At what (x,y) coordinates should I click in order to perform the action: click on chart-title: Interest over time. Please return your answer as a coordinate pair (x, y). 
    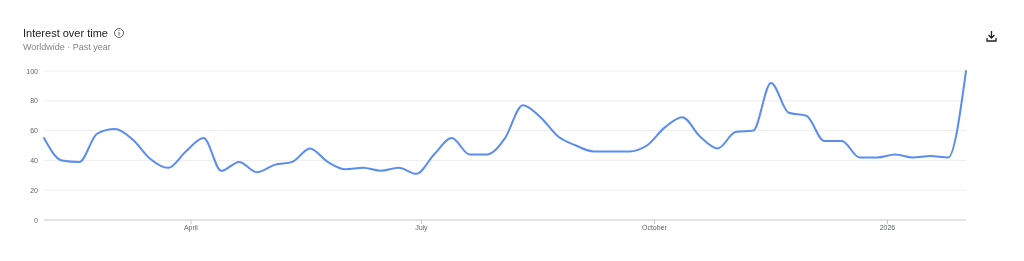
    Looking at the image, I should click on (65, 33).